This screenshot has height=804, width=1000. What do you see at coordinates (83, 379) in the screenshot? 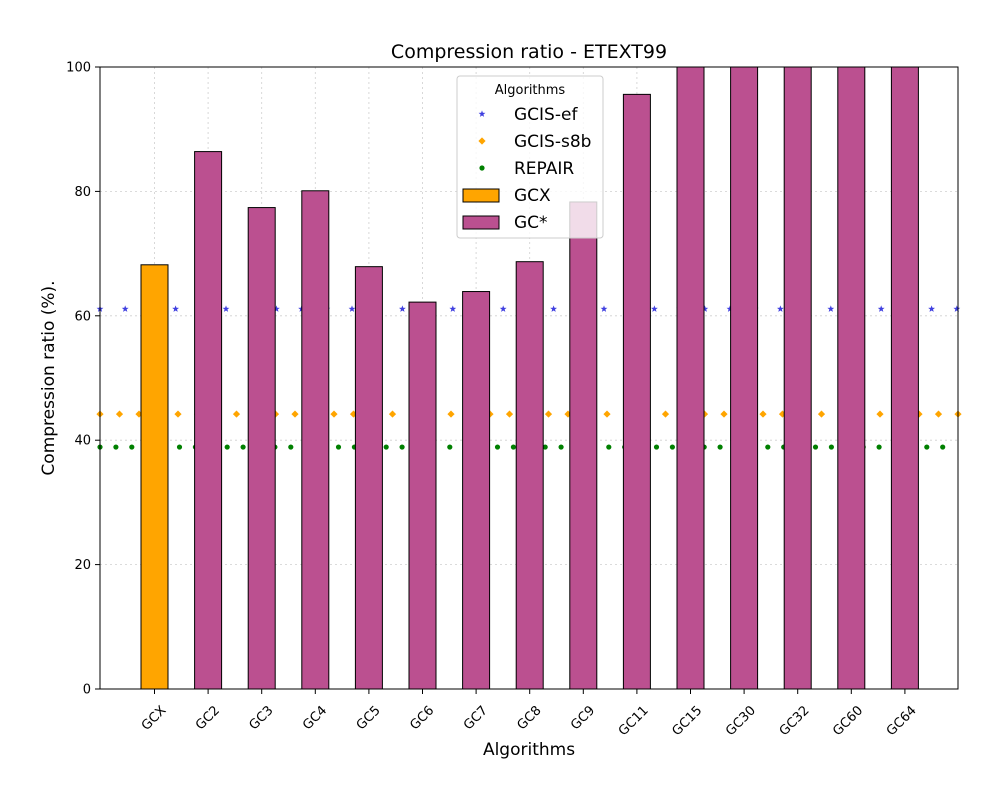
I see `y-ticks: 0 20 40 60 80 100` at bounding box center [83, 379].